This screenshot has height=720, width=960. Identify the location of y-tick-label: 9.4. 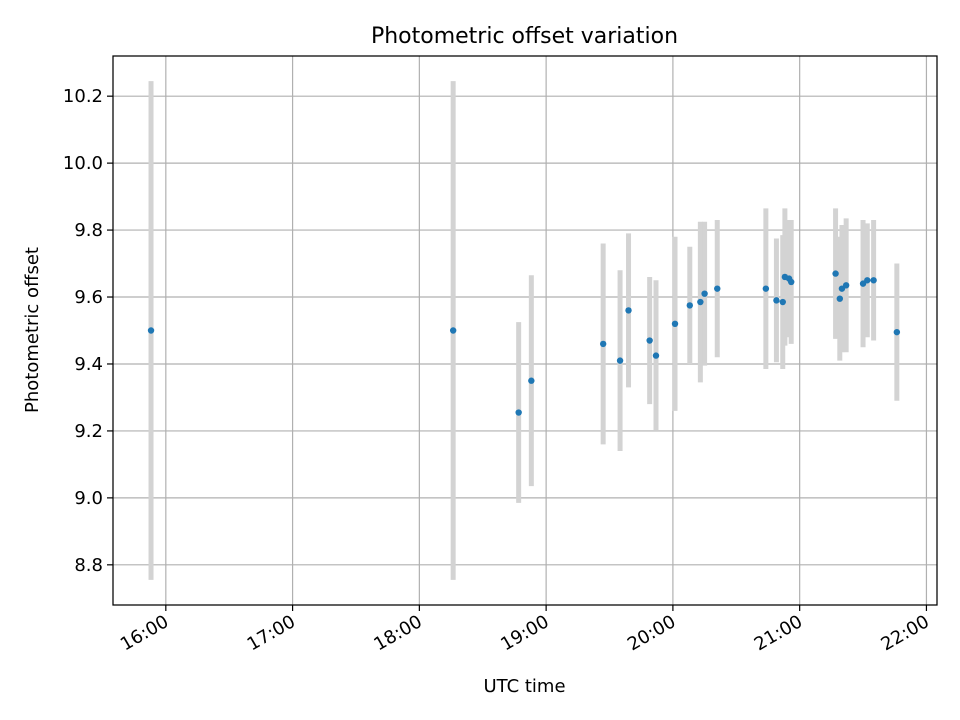
(88, 364).